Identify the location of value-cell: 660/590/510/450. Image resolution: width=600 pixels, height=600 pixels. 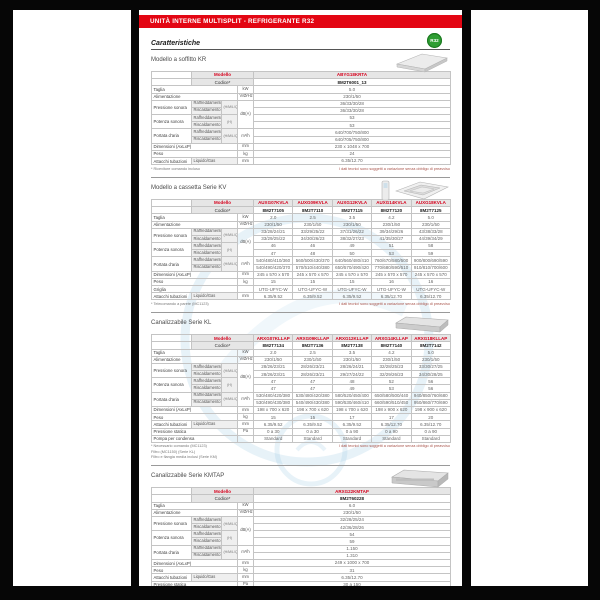
(391, 402).